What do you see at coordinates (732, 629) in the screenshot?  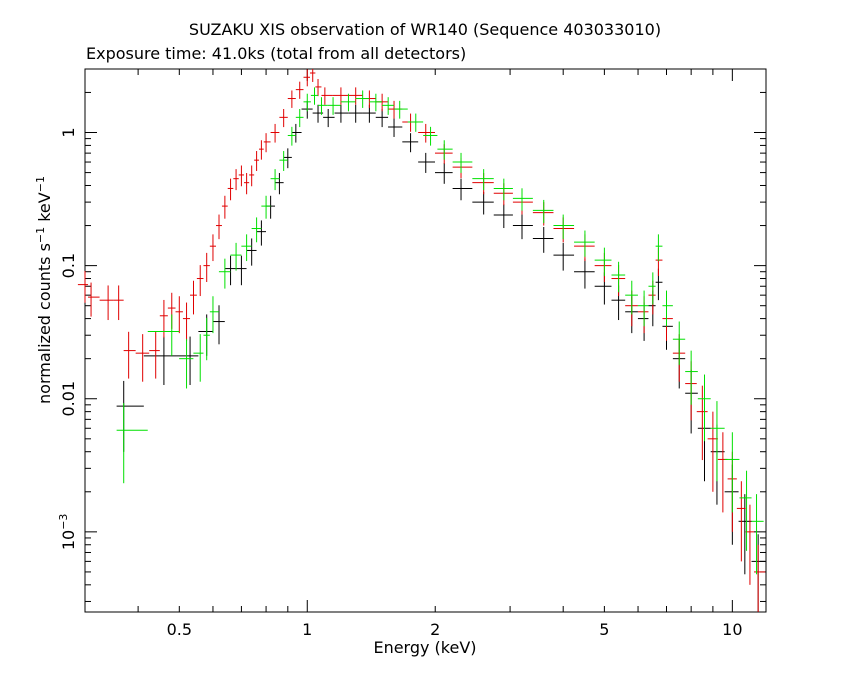 I see `x-tick-label: 10` at bounding box center [732, 629].